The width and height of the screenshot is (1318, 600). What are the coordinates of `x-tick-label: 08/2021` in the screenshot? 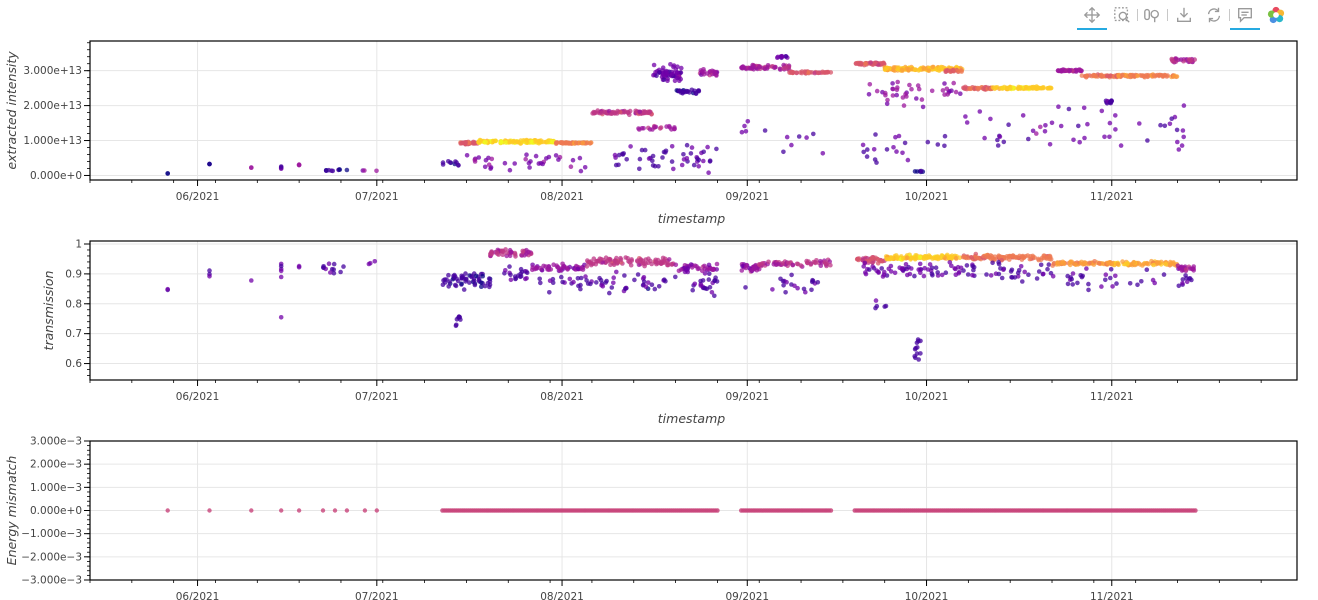 It's located at (562, 197).